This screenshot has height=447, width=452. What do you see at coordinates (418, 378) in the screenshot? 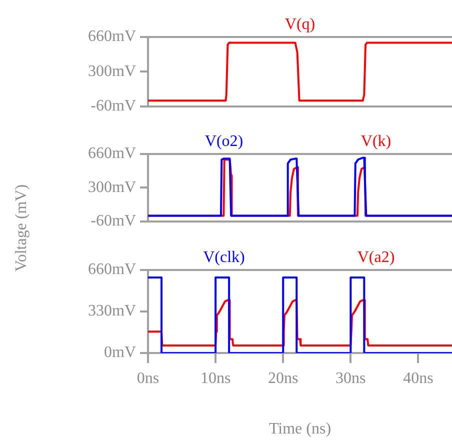
I see `x-tick-label: 40ns` at bounding box center [418, 378].